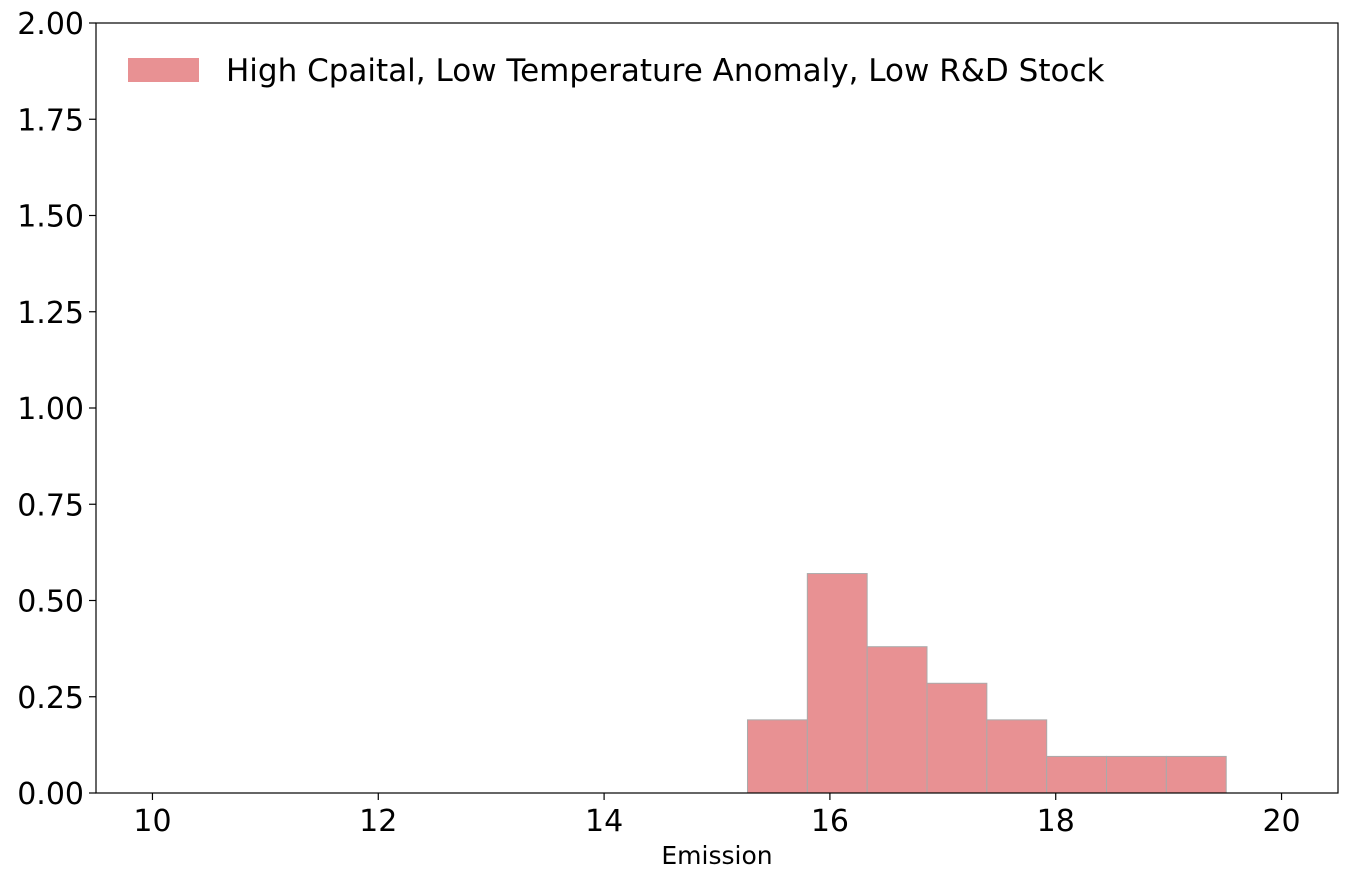  Describe the element at coordinates (50, 505) in the screenshot. I see `y-tick-label: 0.75` at that location.